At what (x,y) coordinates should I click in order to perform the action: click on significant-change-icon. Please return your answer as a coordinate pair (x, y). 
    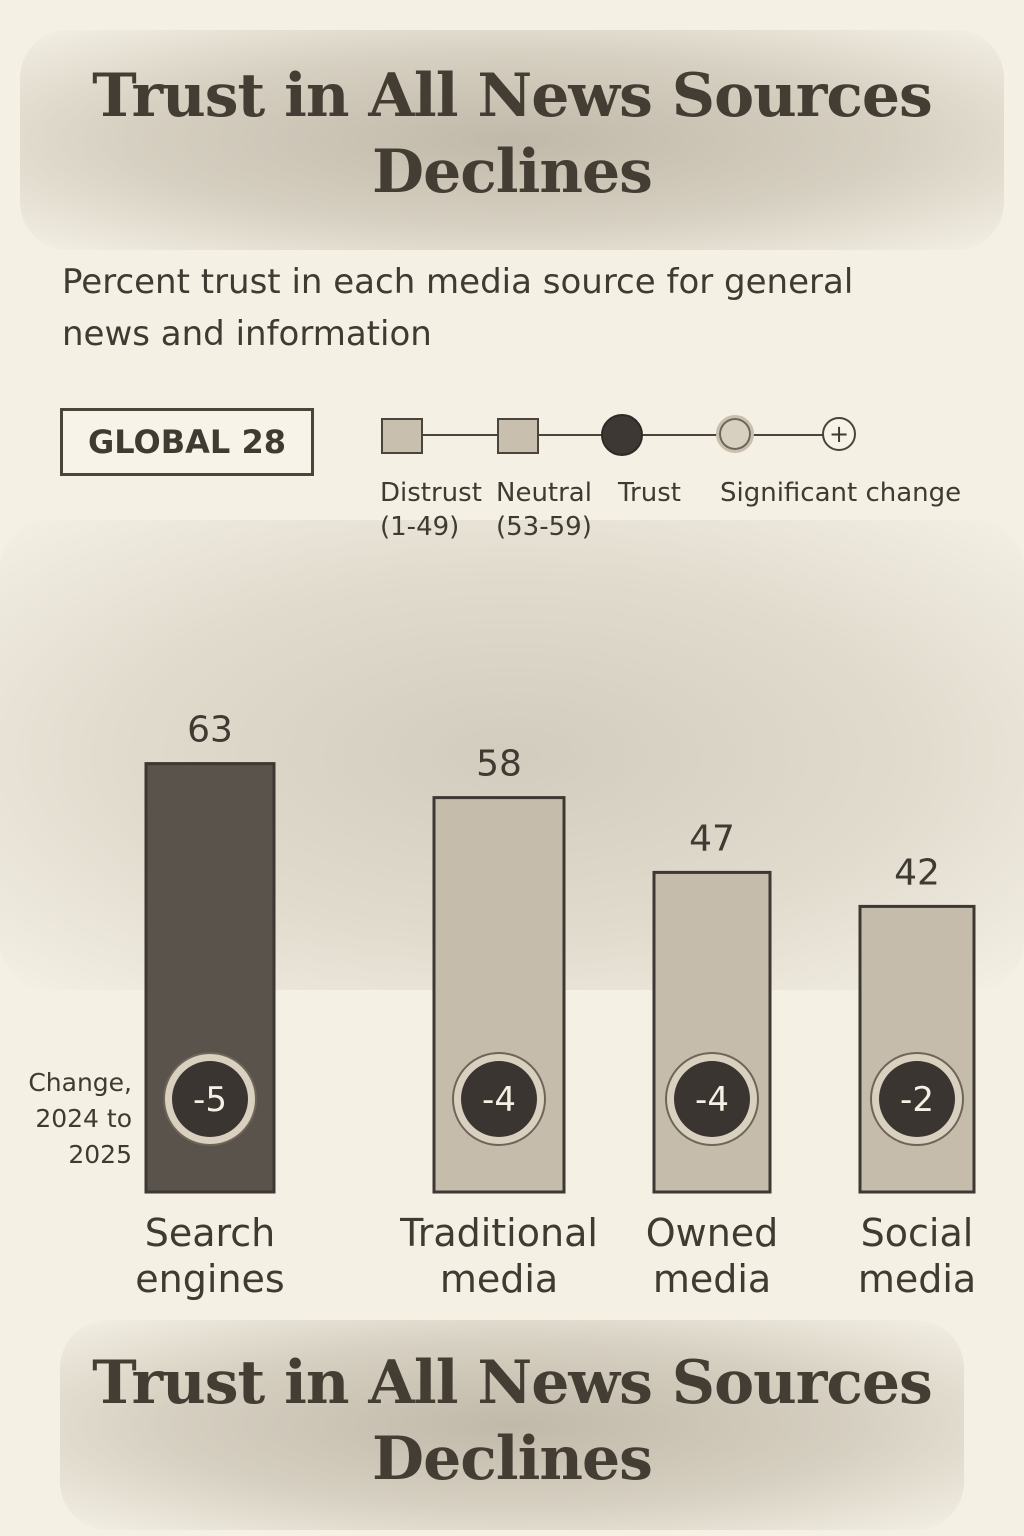
    Looking at the image, I should click on (735, 434).